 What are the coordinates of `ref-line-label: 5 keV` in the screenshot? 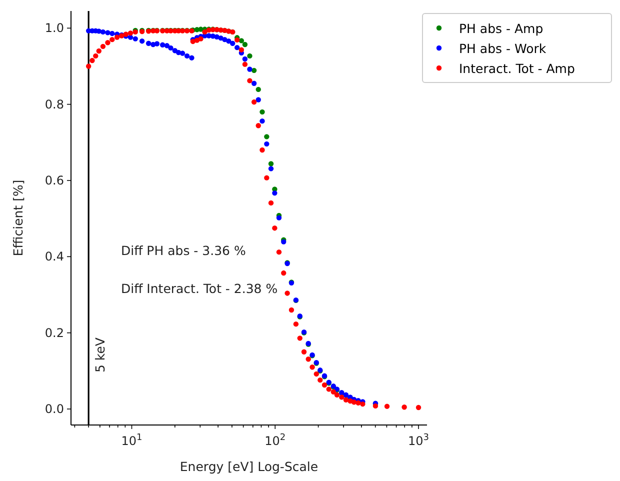 It's located at (100, 354).